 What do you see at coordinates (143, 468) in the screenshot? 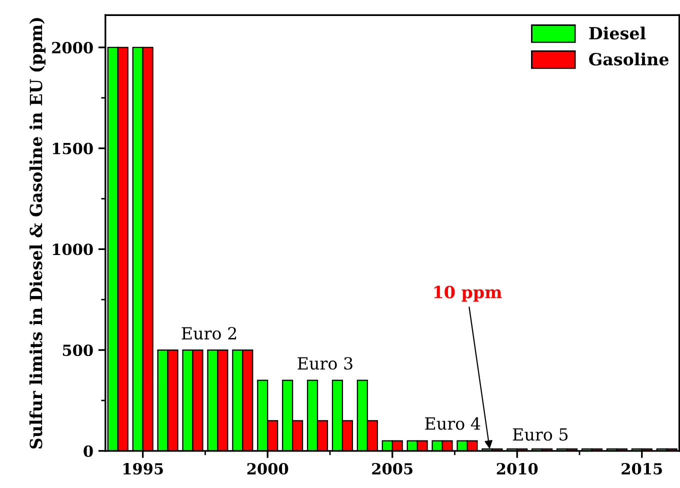
I see `x-tick-label: 1995` at bounding box center [143, 468].